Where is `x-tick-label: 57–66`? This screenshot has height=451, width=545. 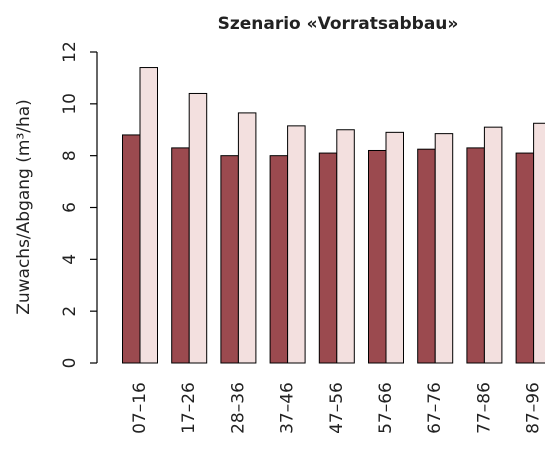 x-tick-label: 57–66 is located at coordinates (386, 408).